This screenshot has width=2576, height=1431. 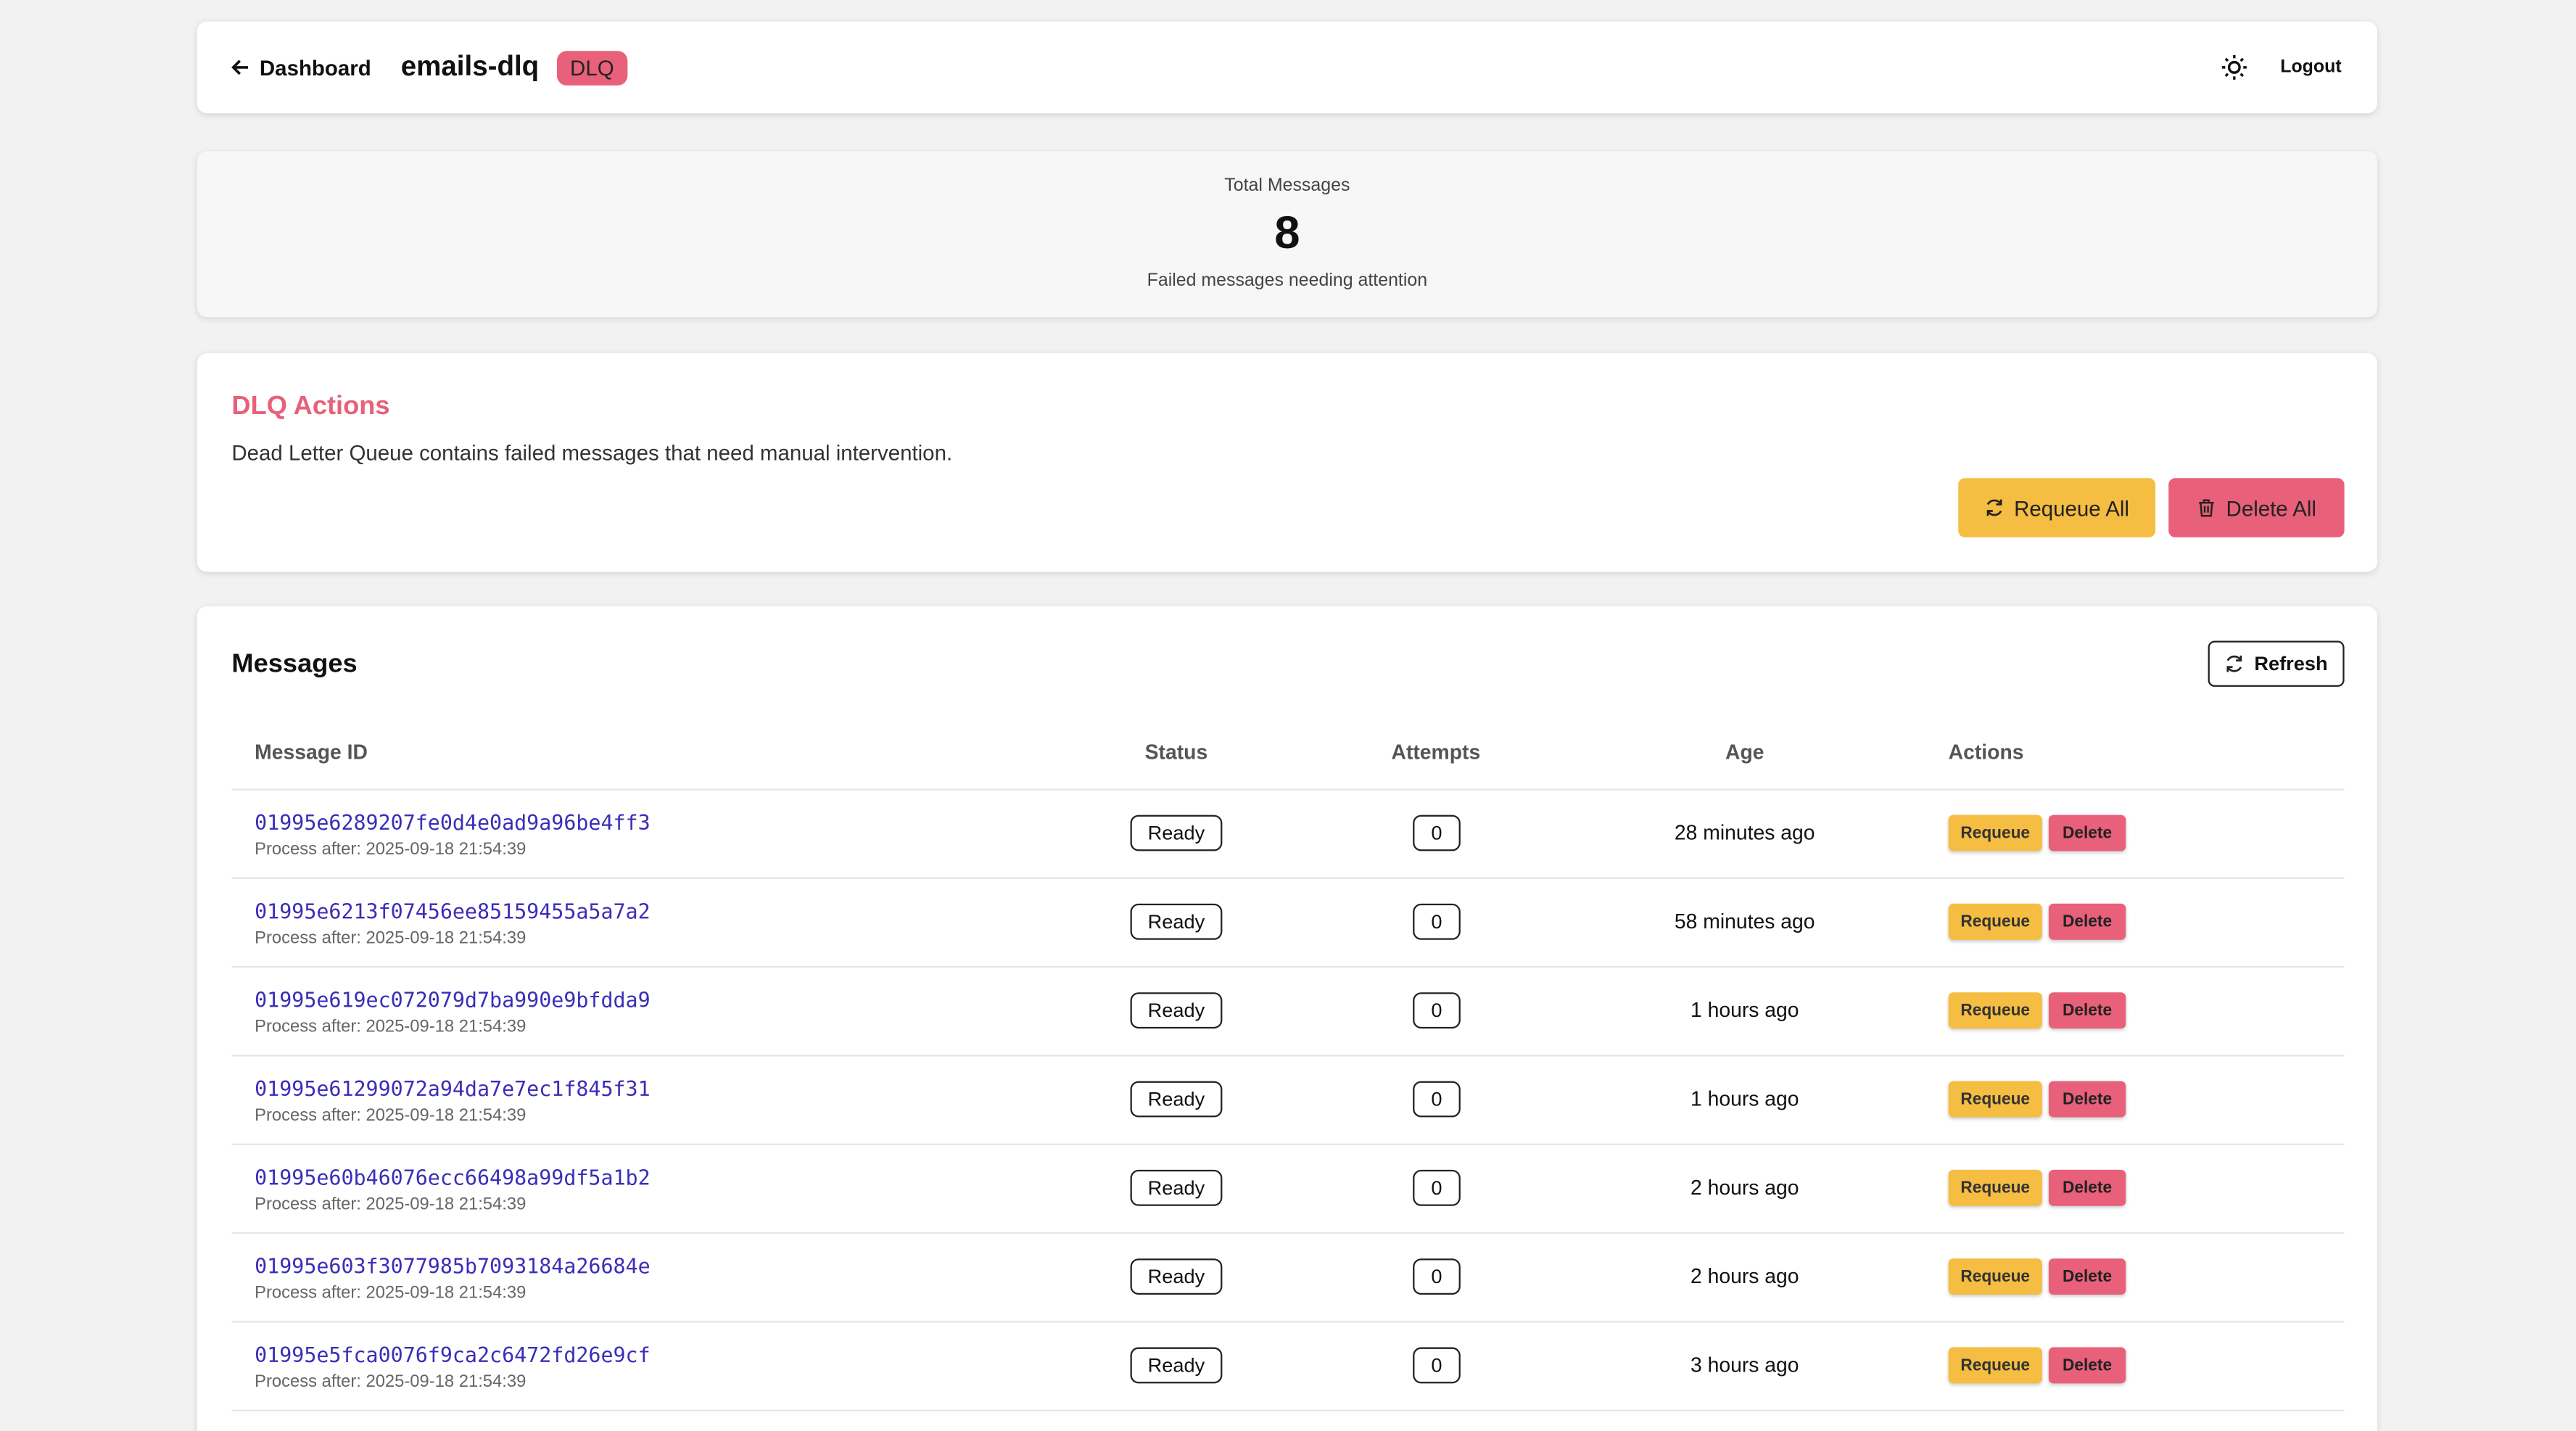 What do you see at coordinates (453, 822) in the screenshot?
I see `message-id: 01995e6289207fe0d4e0ad9a96be4ff3` at bounding box center [453, 822].